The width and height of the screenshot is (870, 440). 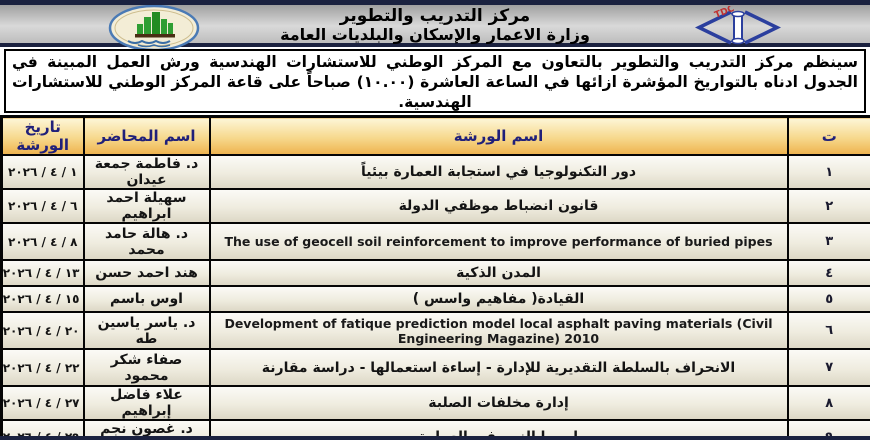 What do you see at coordinates (828, 403) in the screenshot?
I see `row-number: ٨` at bounding box center [828, 403].